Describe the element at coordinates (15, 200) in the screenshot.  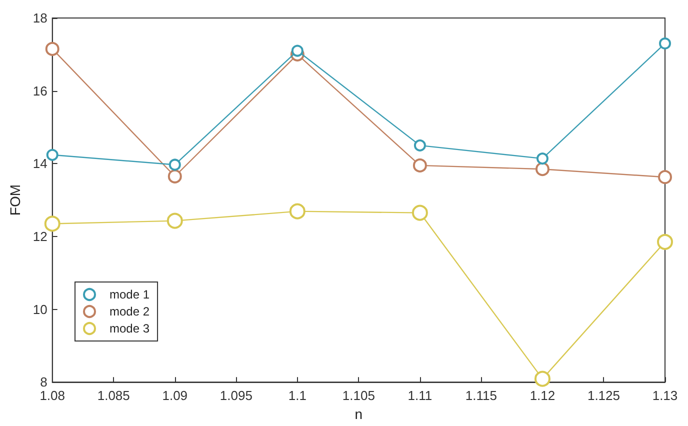
I see `y-axis-title: FOM` at that location.